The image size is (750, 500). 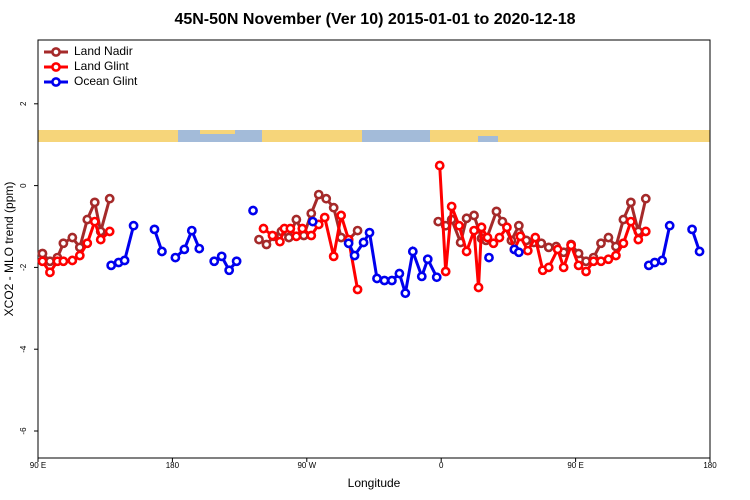 I want to click on x-tick-label: 90 W, so click(x=306, y=465).